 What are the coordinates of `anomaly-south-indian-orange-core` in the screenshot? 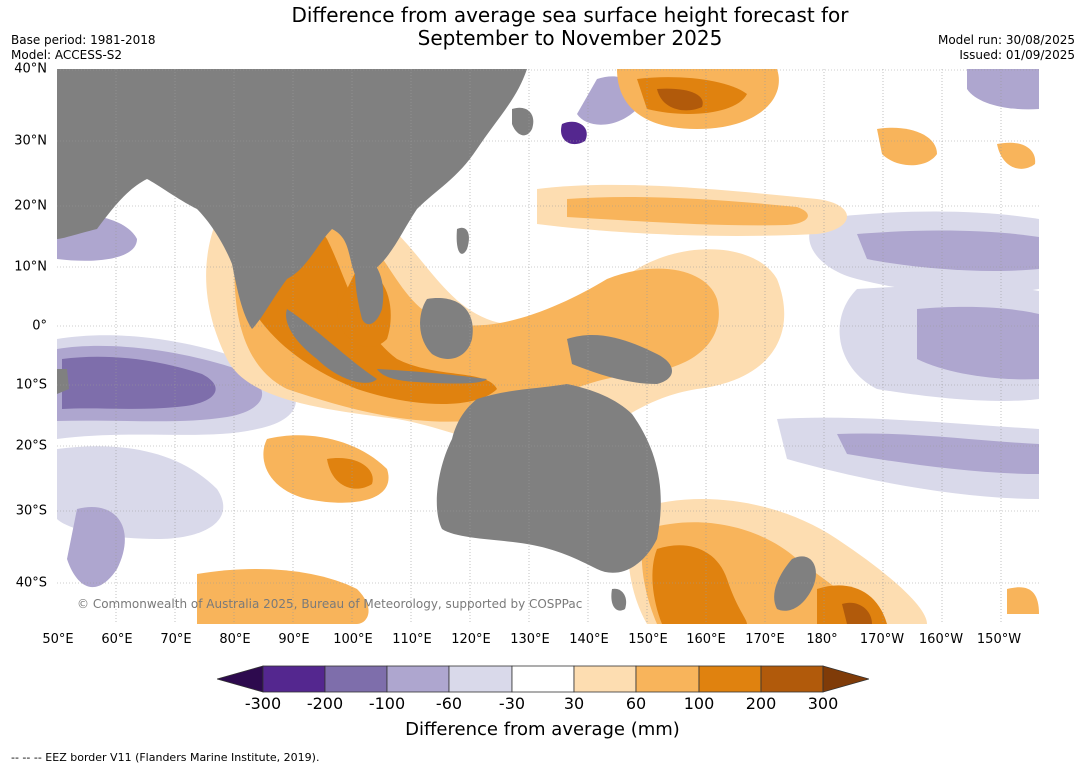 It's located at (350, 473).